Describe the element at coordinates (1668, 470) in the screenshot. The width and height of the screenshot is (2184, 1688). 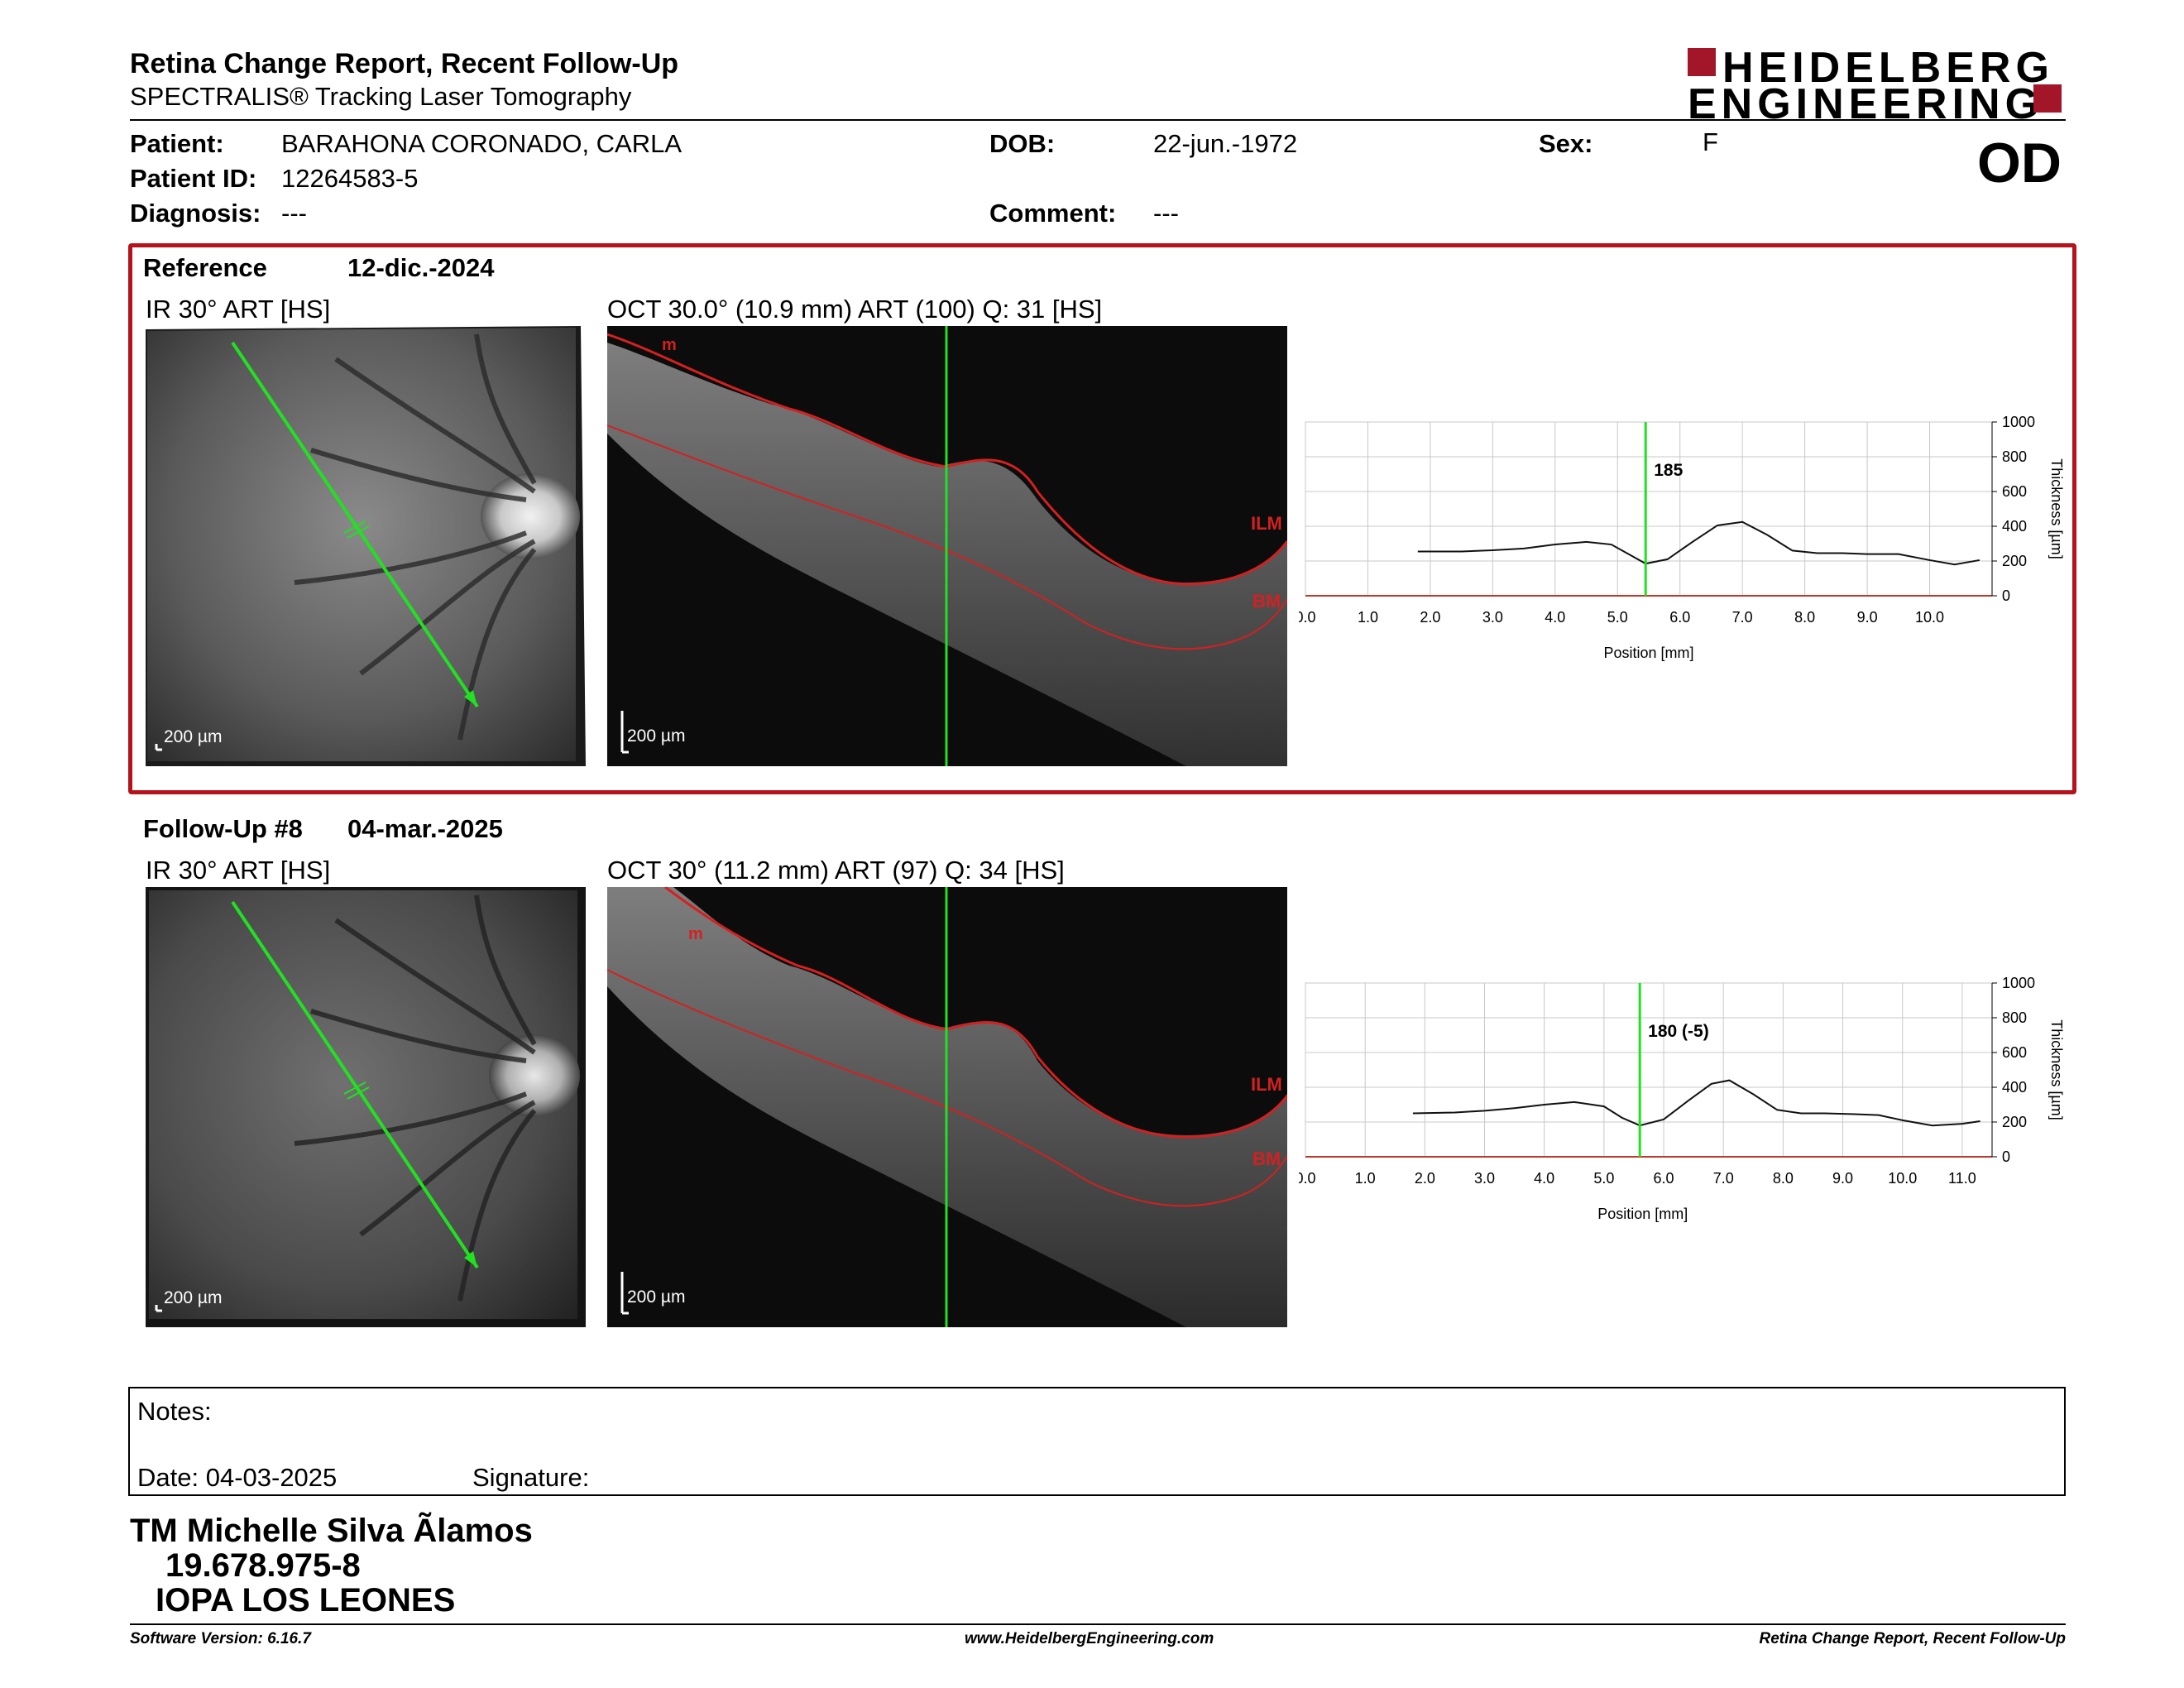
I see `marker-value-label: 185` at that location.